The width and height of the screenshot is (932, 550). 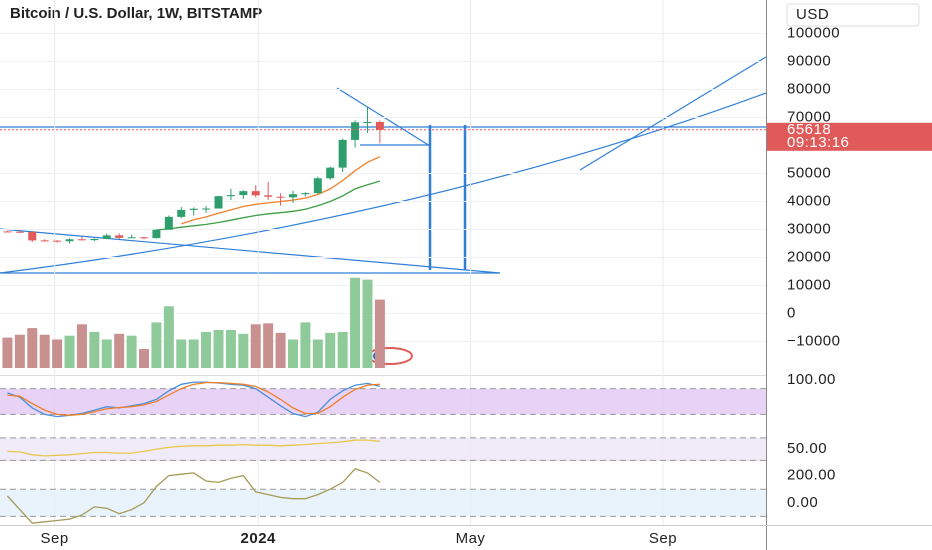 I want to click on flag-icon, so click(x=390, y=356).